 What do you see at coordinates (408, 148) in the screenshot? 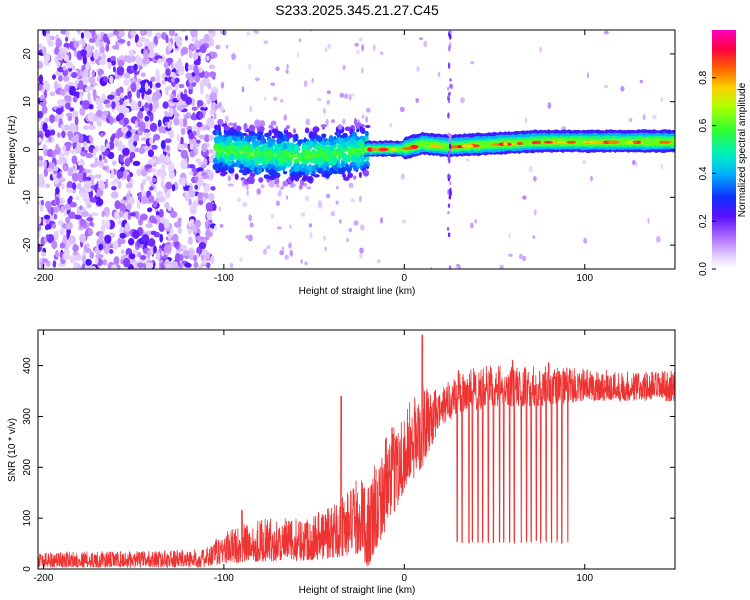
I see `ridge-hotspot` at bounding box center [408, 148].